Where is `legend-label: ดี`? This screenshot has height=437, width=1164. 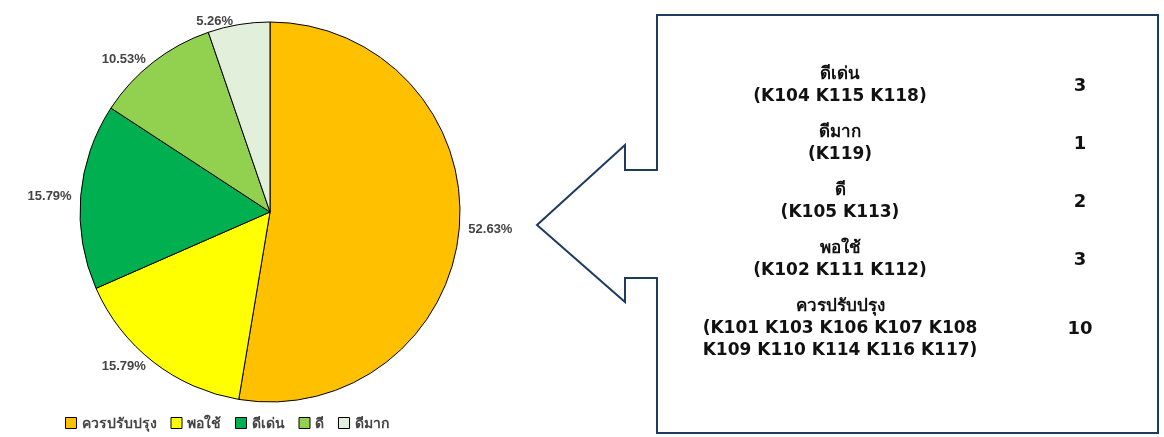 legend-label: ดี is located at coordinates (319, 423).